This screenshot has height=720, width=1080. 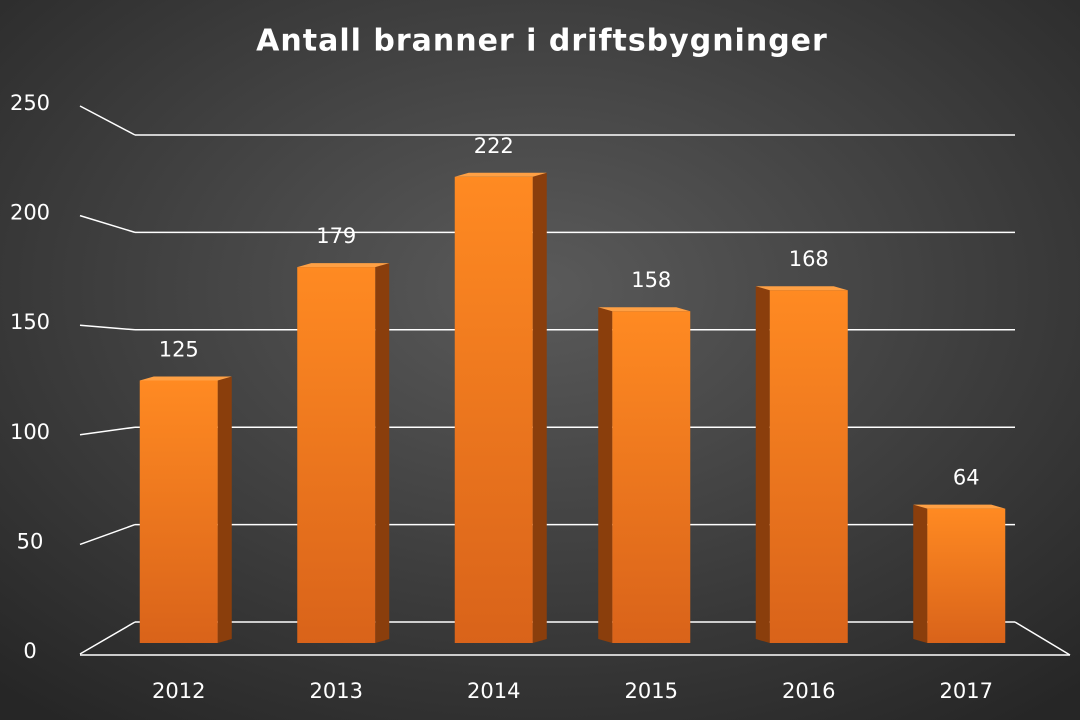 I want to click on x-tick-label: 2016, so click(x=808, y=691).